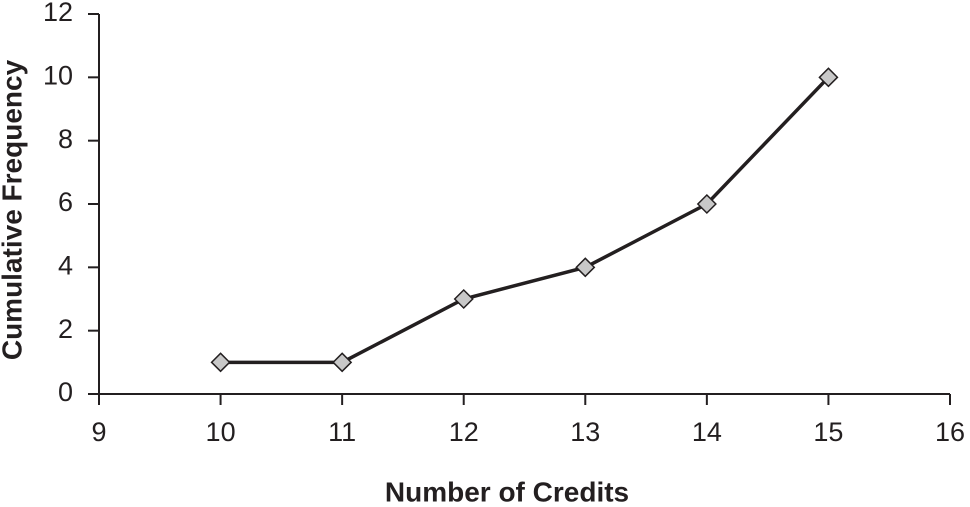 The height and width of the screenshot is (507, 970). I want to click on x-tick-label: 11, so click(342, 432).